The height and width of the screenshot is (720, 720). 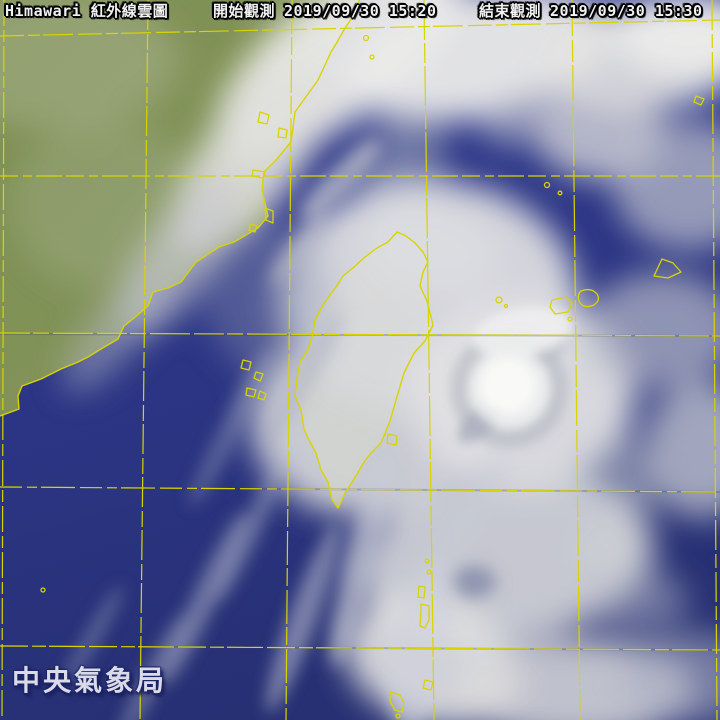 What do you see at coordinates (360, 11) in the screenshot?
I see `start-observation-time: 2019/09/30 15:20` at bounding box center [360, 11].